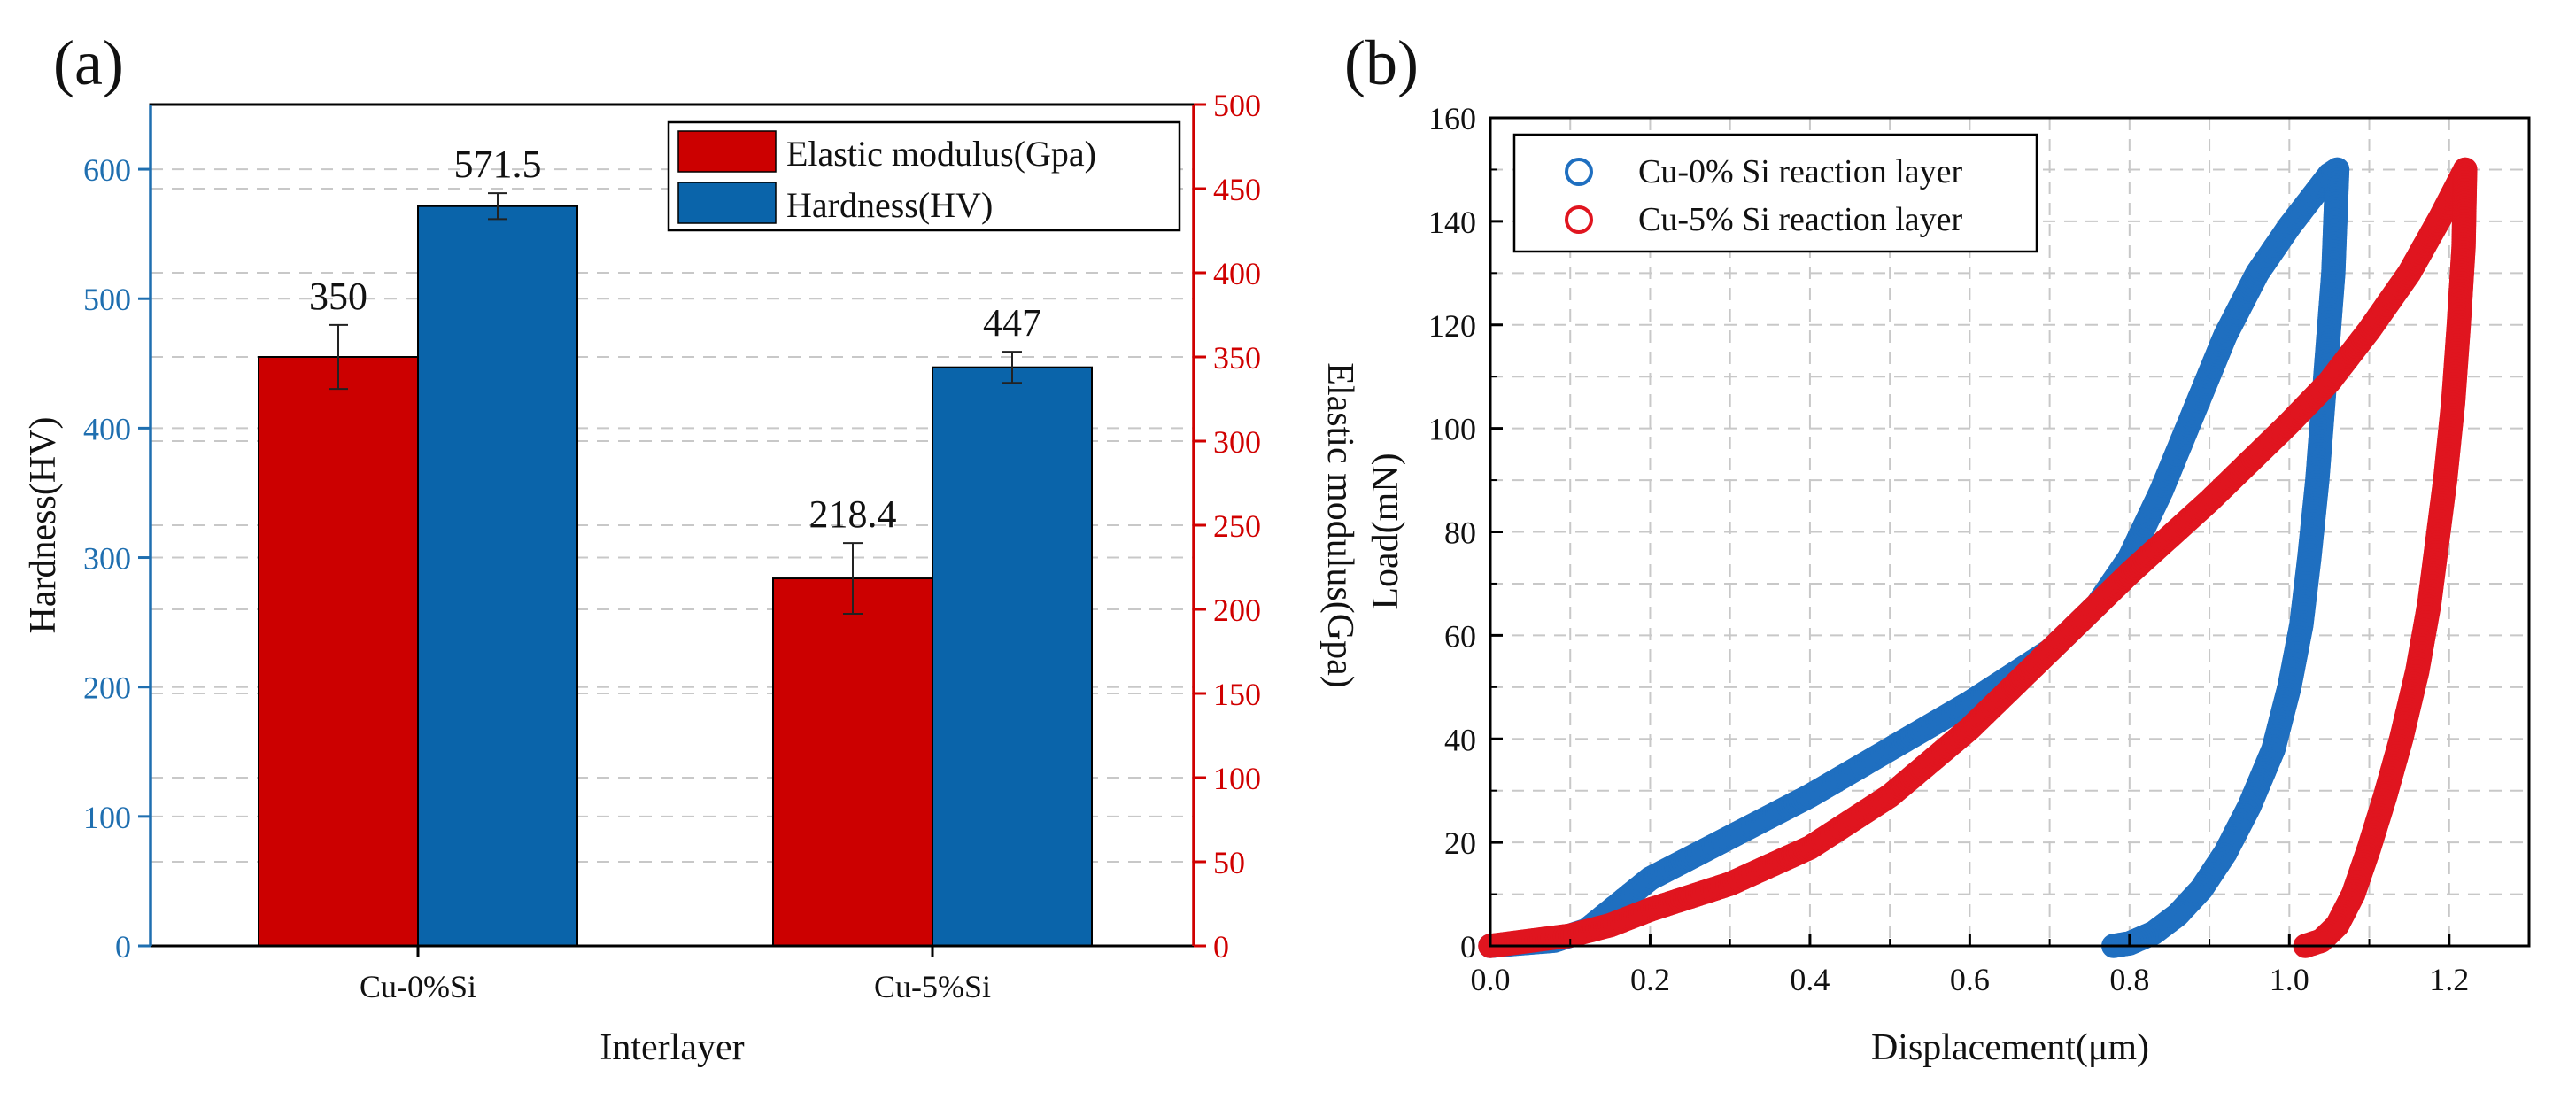 This screenshot has width=2576, height=1108. Describe the element at coordinates (1339, 524) in the screenshot. I see `bar-chart-y2label: Elastic modulus(Gpa)` at that location.